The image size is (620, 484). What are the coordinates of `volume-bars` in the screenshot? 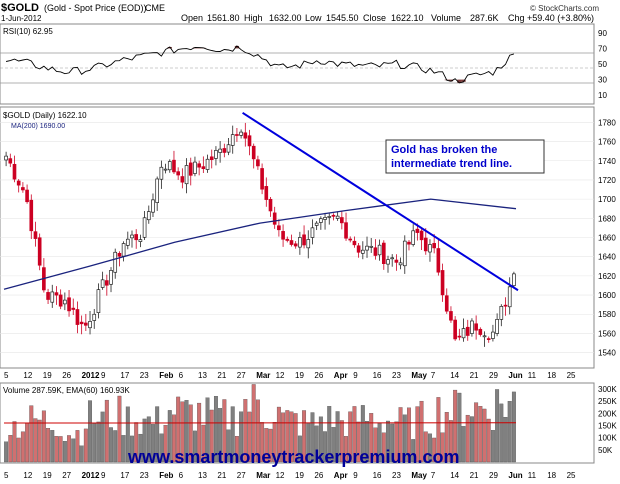 It's located at (260, 423).